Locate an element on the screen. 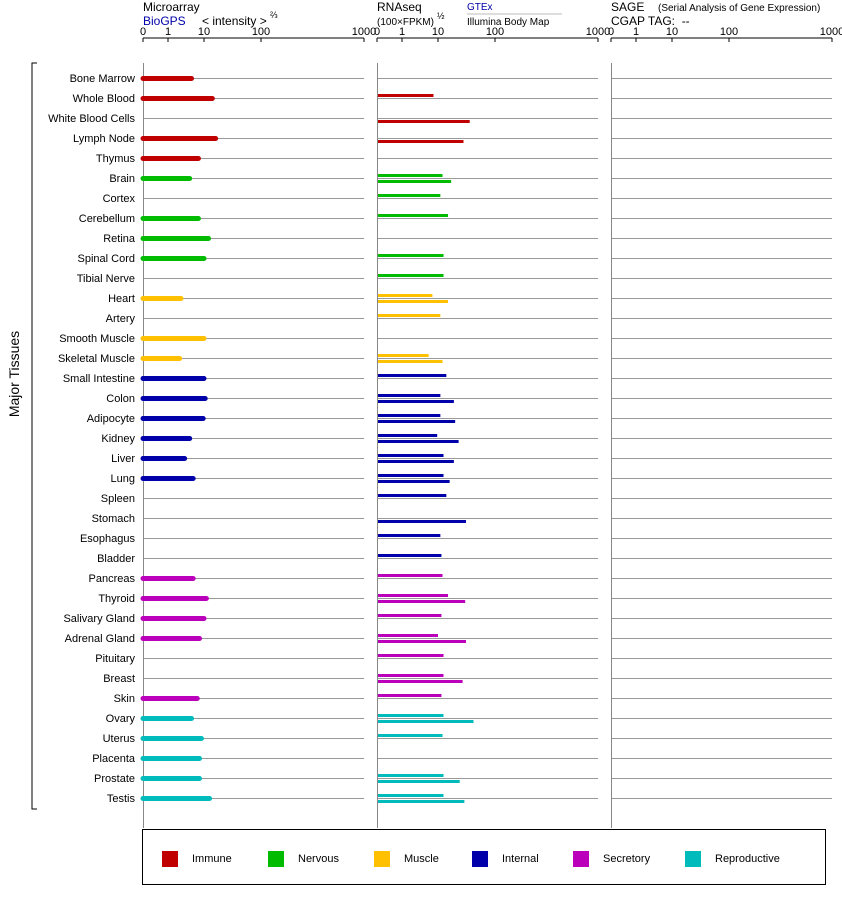  microarray-title: Microarray is located at coordinates (171, 7).